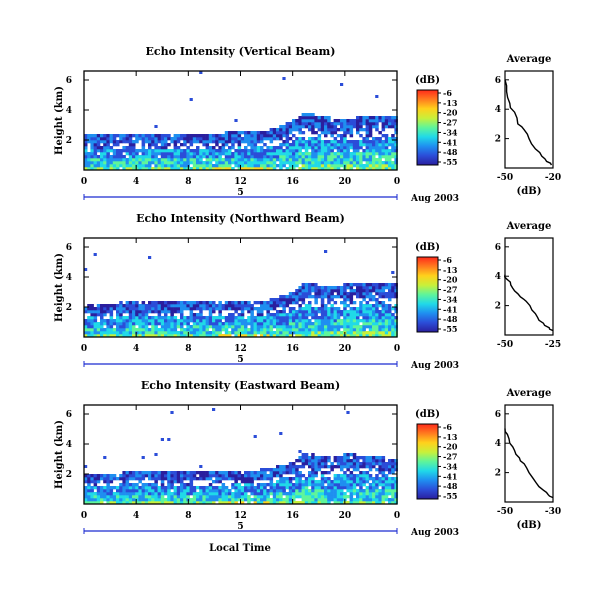 Image resolution: width=615 pixels, height=603 pixels. What do you see at coordinates (498, 81) in the screenshot?
I see `average-y-tick-label: 6` at bounding box center [498, 81].